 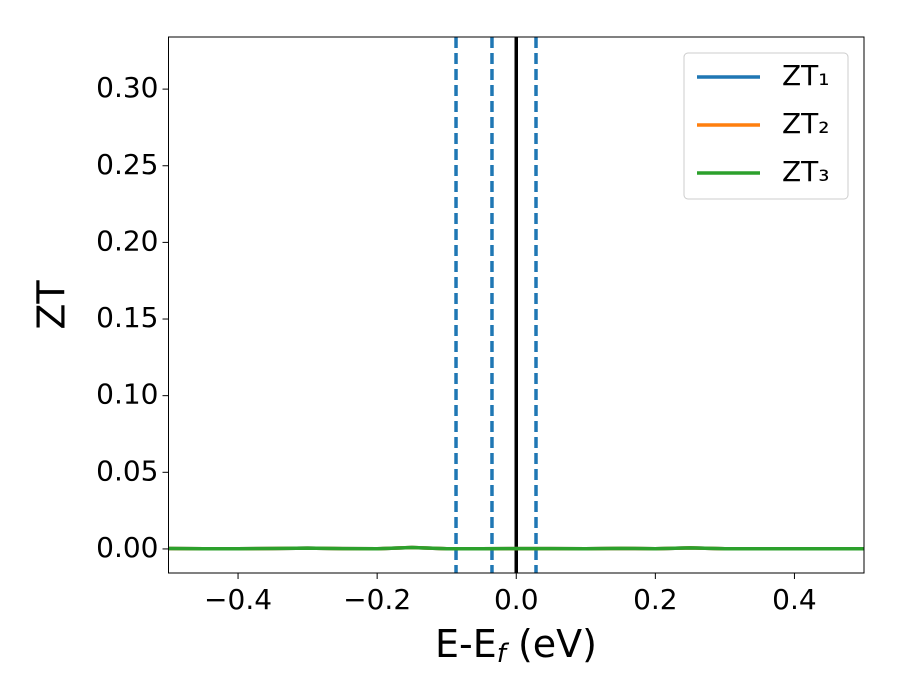 What do you see at coordinates (127, 164) in the screenshot?
I see `y-tick-label: 0.25` at bounding box center [127, 164].